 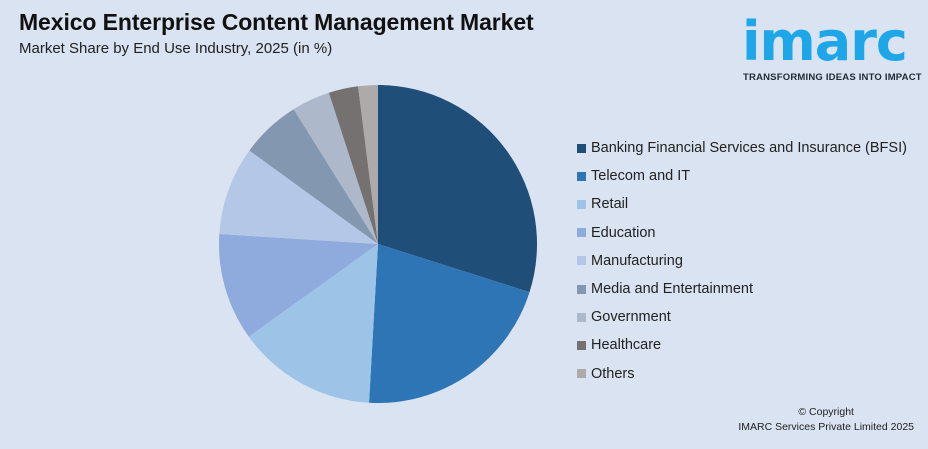 I want to click on legend-item: Media and Entertainment, so click(x=742, y=289).